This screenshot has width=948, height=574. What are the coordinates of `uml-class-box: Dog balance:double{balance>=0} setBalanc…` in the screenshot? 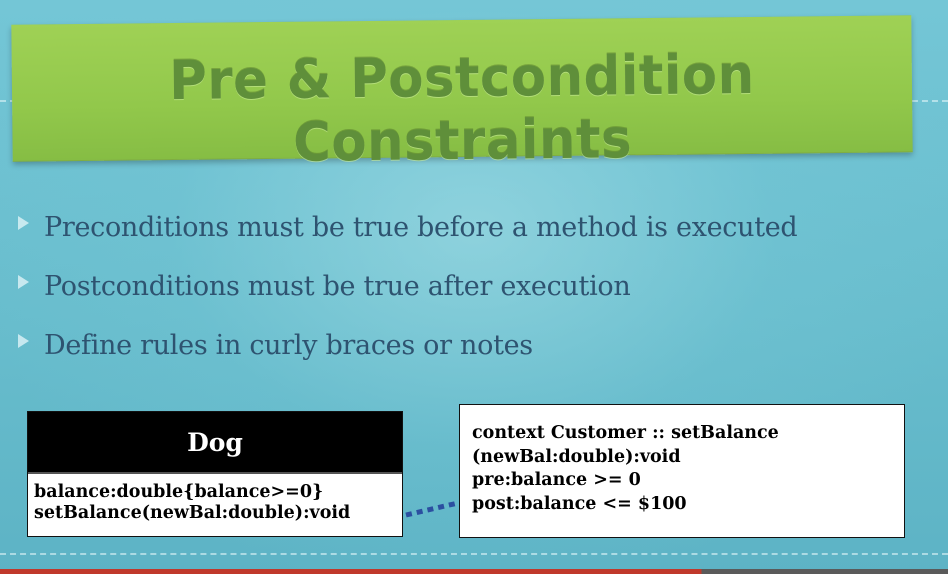 It's located at (215, 474).